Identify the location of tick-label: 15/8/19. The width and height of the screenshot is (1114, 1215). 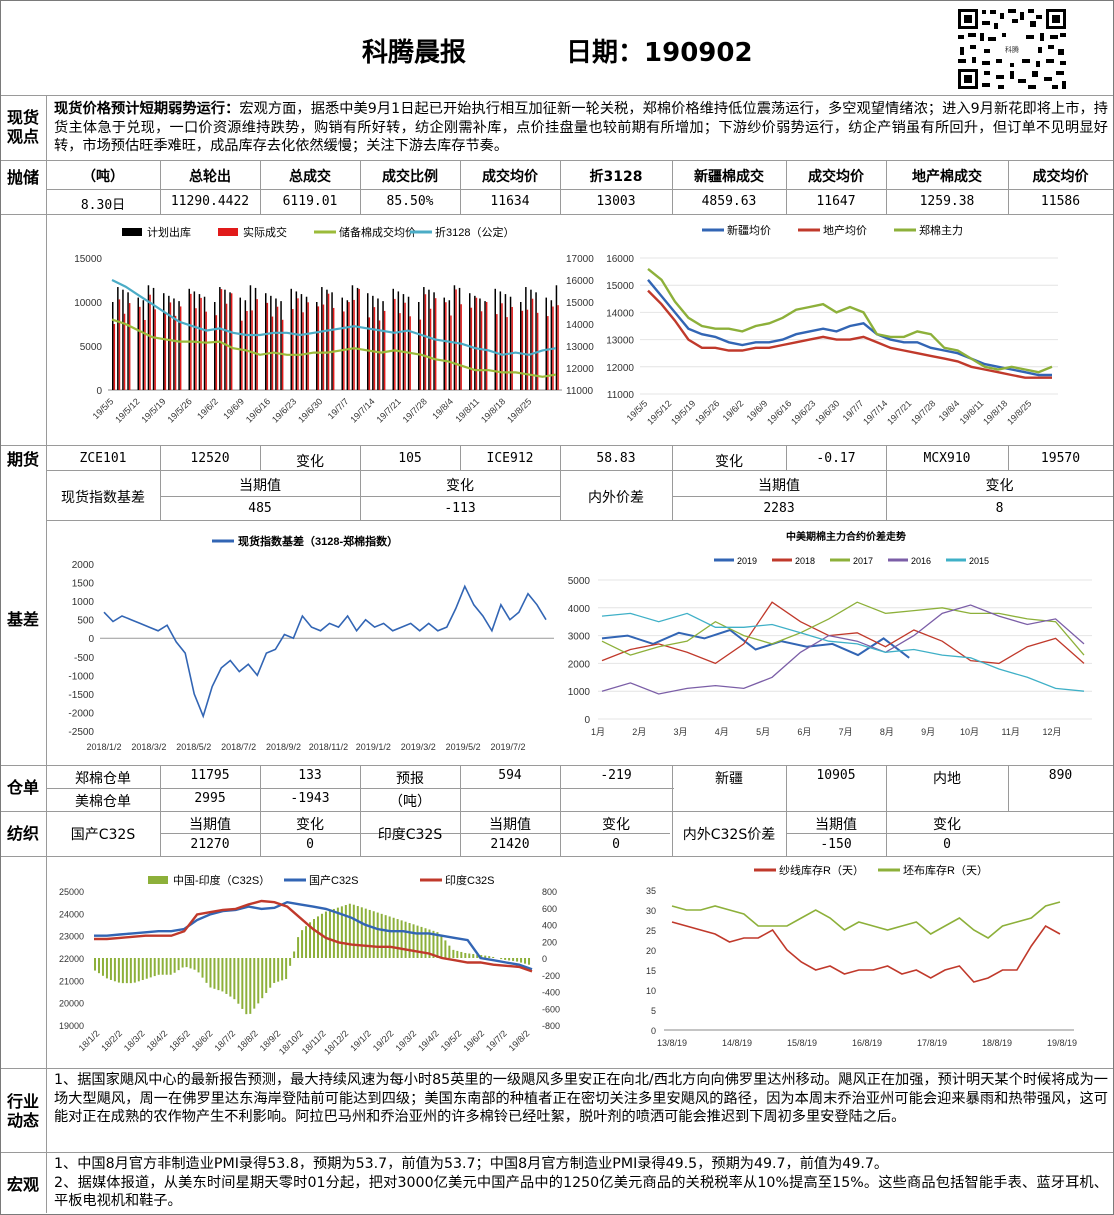
(802, 1043).